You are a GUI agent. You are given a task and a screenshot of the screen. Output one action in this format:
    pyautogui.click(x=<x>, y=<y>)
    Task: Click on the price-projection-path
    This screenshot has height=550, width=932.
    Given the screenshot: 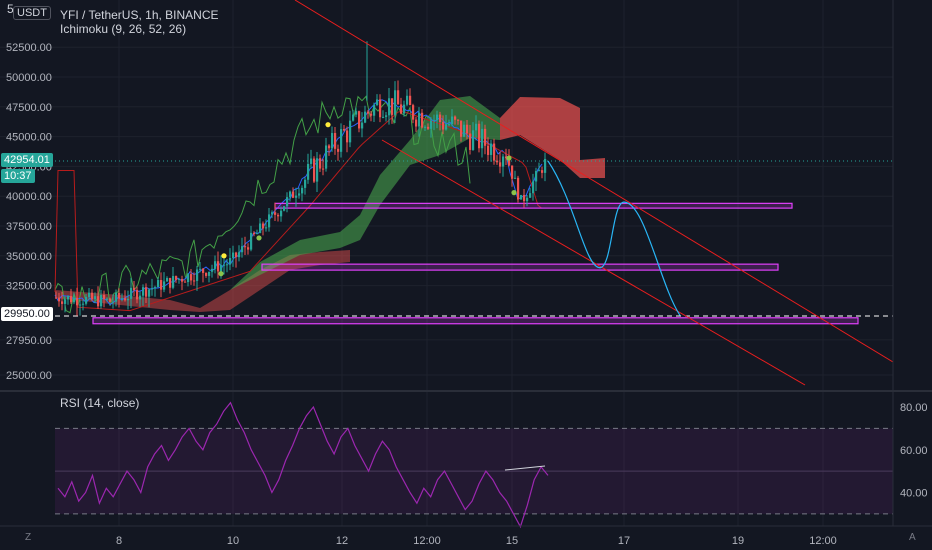 What is the action you would take?
    pyautogui.click(x=614, y=238)
    